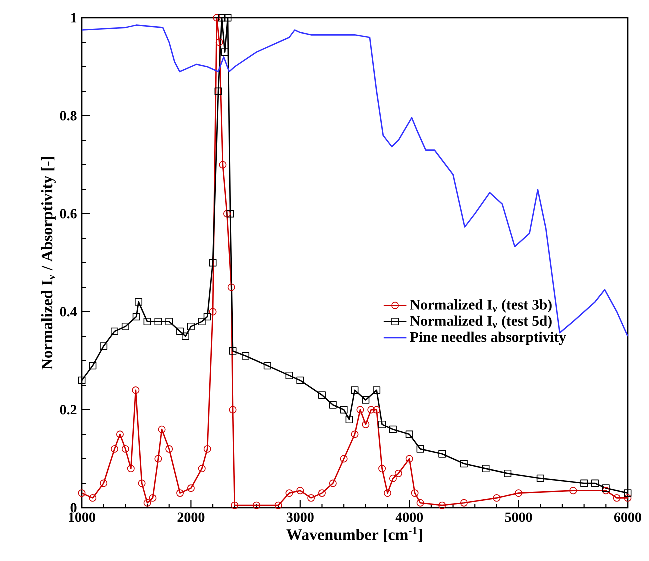 The height and width of the screenshot is (561, 649). I want to click on x-tick-label: 1000, so click(82, 517).